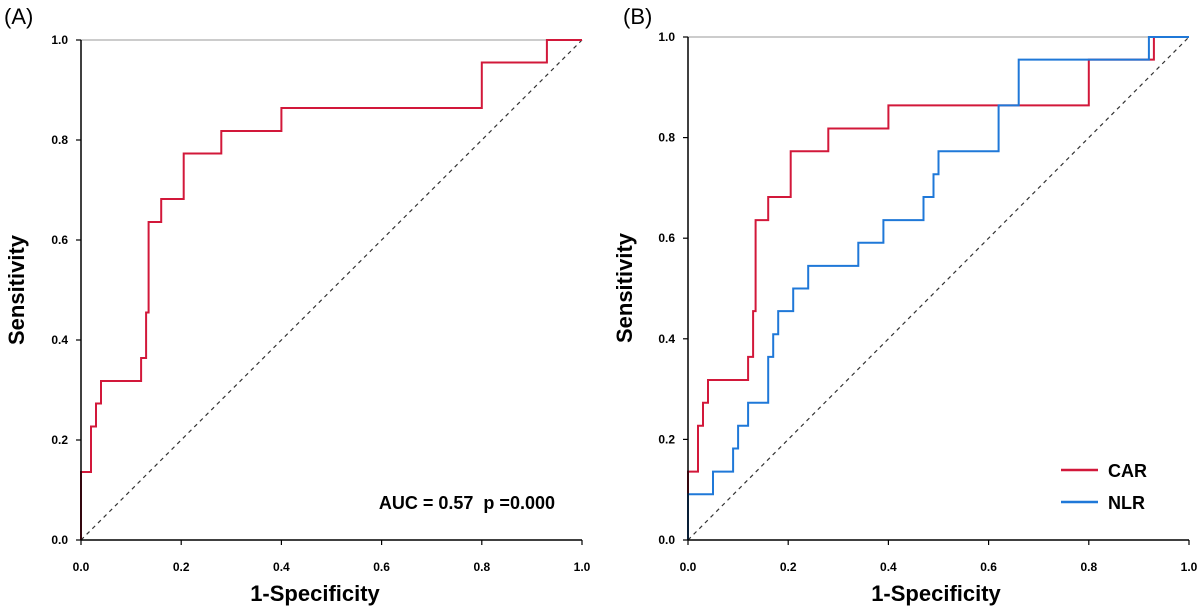 This screenshot has height=609, width=1203. Describe the element at coordinates (624, 287) in the screenshot. I see `panel-b-y-axis-title: Sensitivity` at that location.